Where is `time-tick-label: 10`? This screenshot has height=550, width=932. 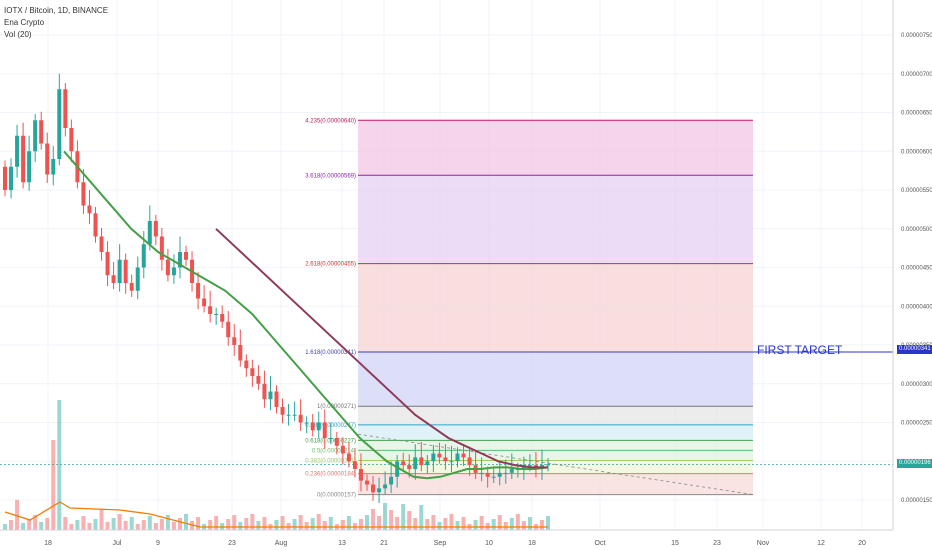 time-tick-label: 10 is located at coordinates (489, 543).